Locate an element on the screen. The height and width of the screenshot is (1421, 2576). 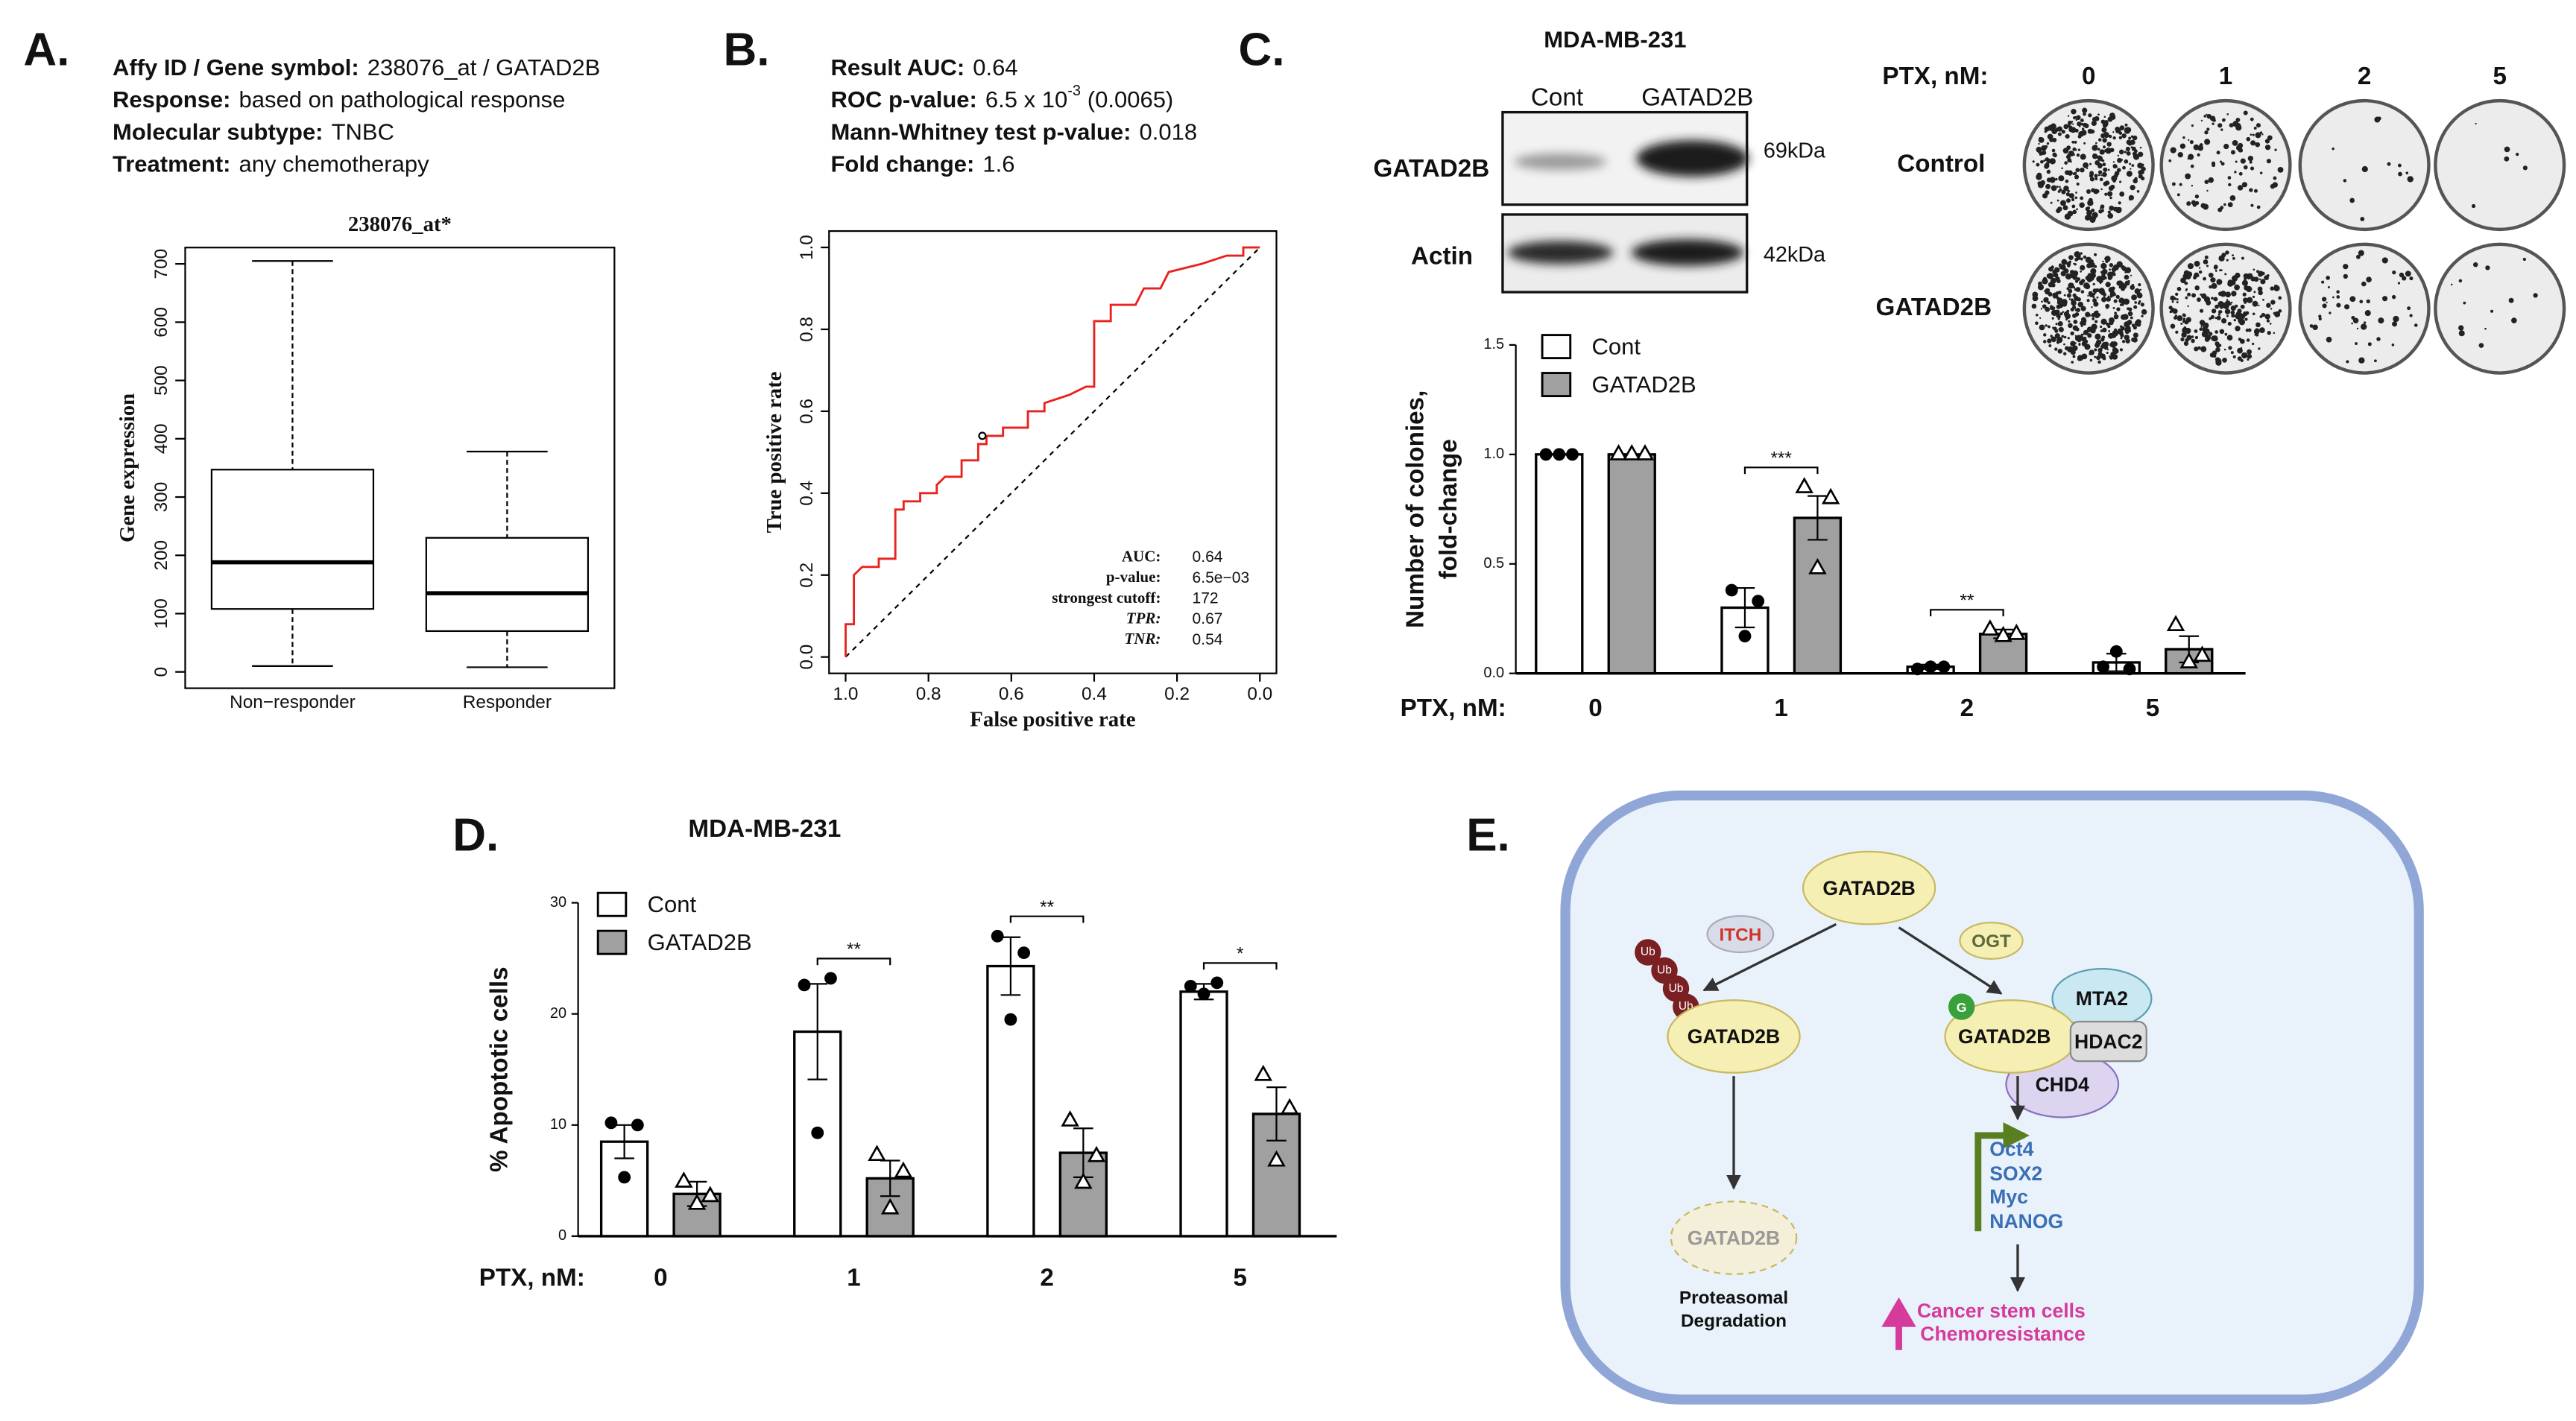
info-value: based on pathological response is located at coordinates (402, 100).